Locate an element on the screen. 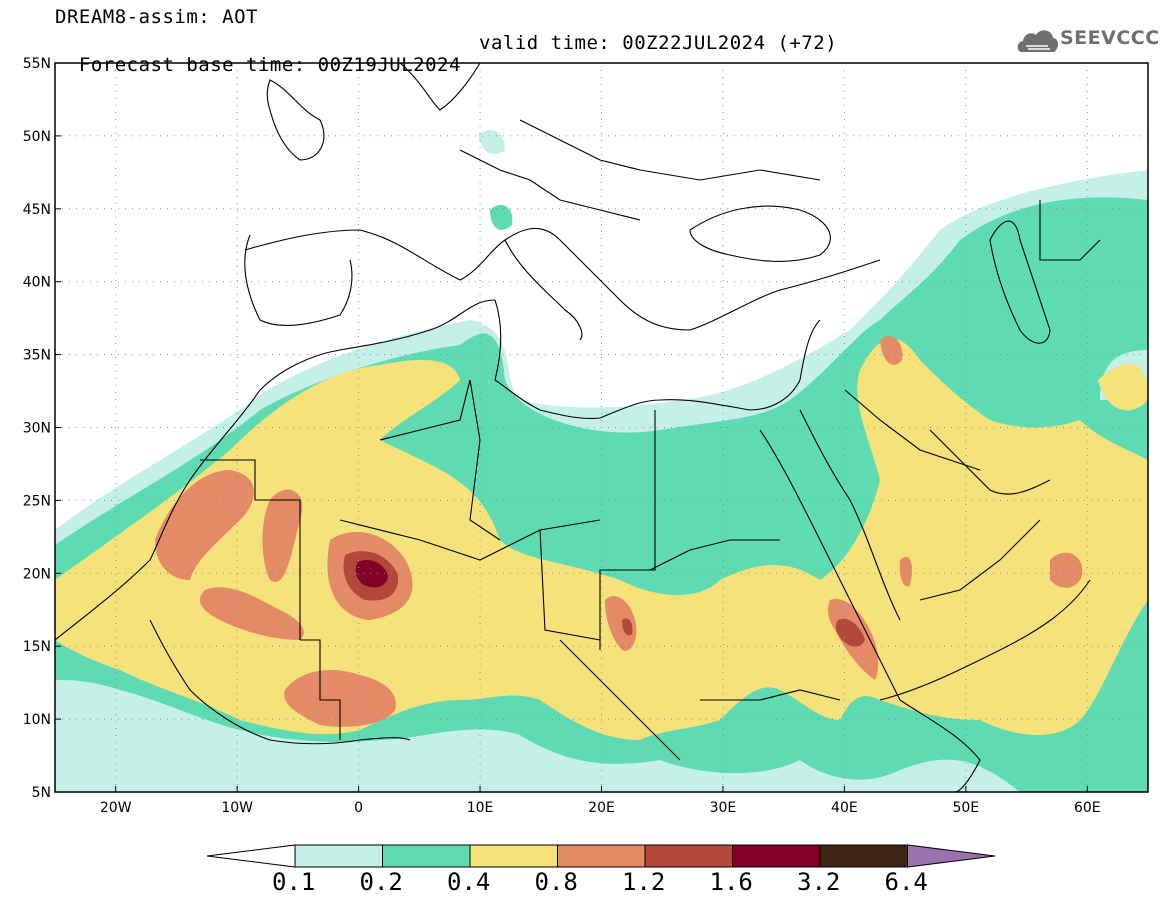 The width and height of the screenshot is (1165, 905). lat-tick-label: 55N is located at coordinates (37, 64).